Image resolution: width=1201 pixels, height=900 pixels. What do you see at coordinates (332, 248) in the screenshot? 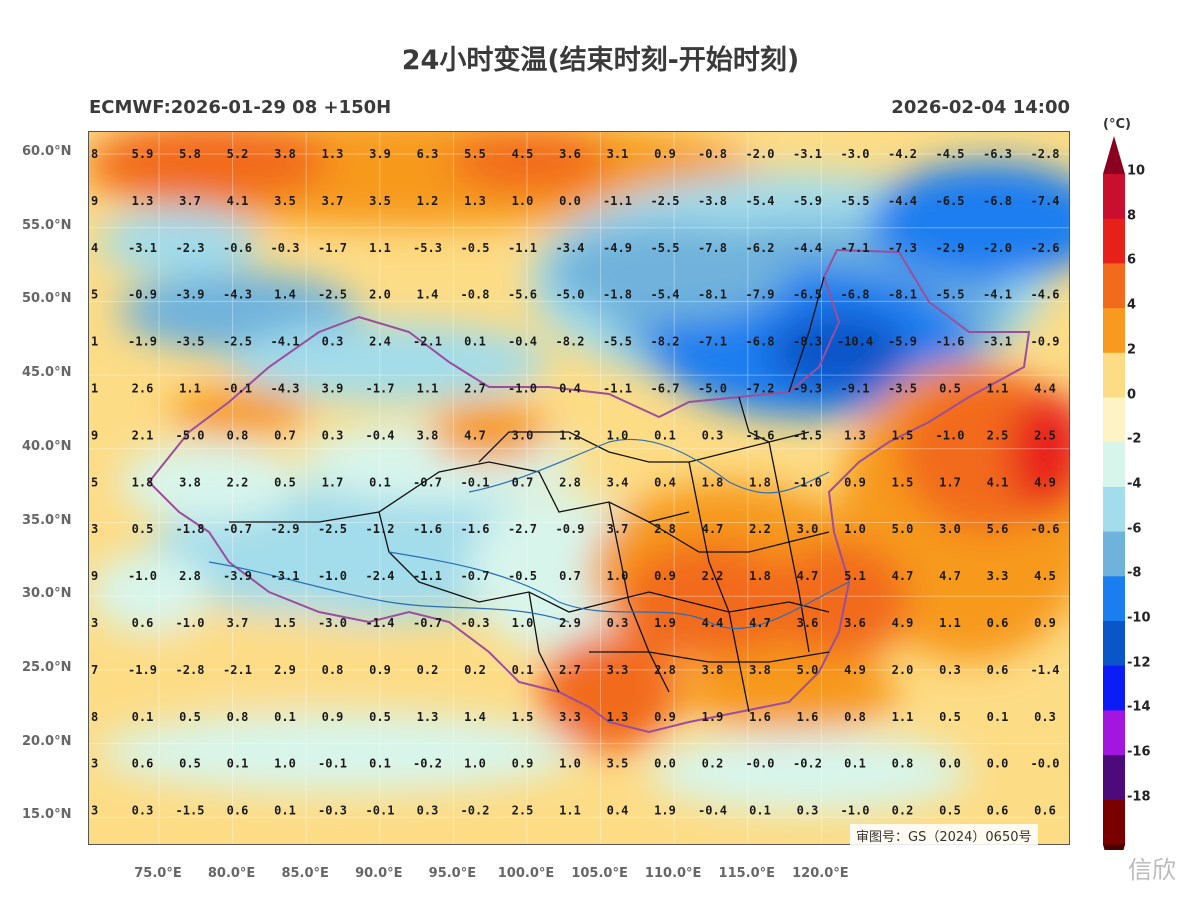
I see `grid-value-label: -1.7` at bounding box center [332, 248].